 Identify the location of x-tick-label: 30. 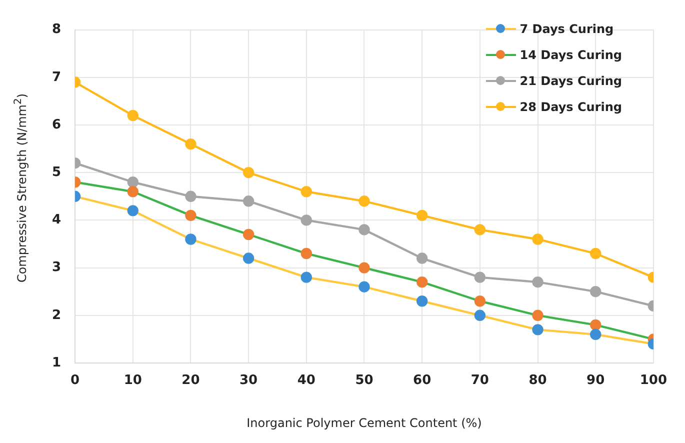
(249, 380).